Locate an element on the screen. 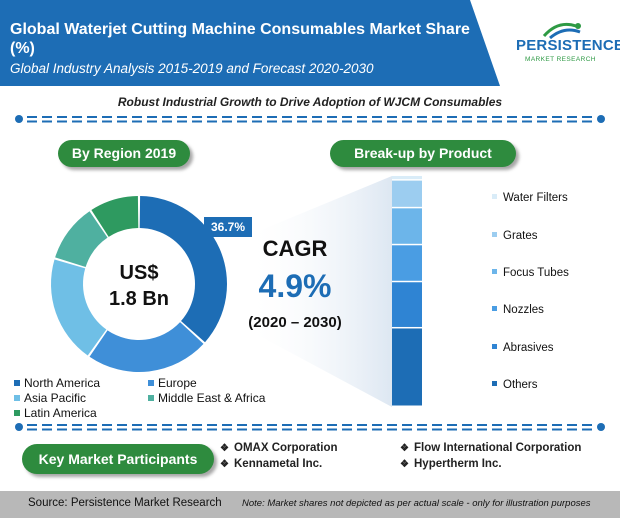  product-label-text: Abrasives is located at coordinates (528, 348).